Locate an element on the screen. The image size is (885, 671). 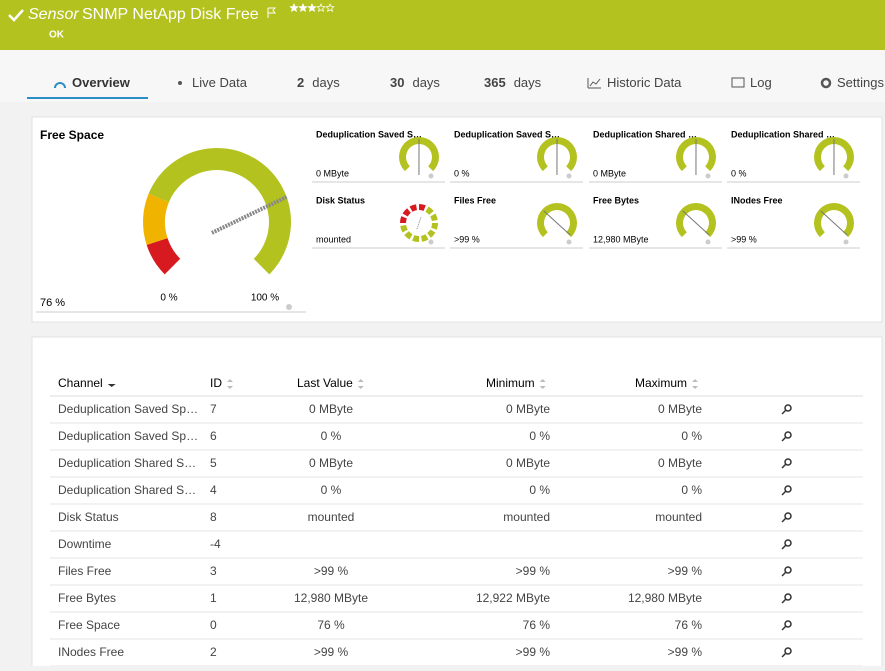
table-cell: 1 is located at coordinates (213, 598).